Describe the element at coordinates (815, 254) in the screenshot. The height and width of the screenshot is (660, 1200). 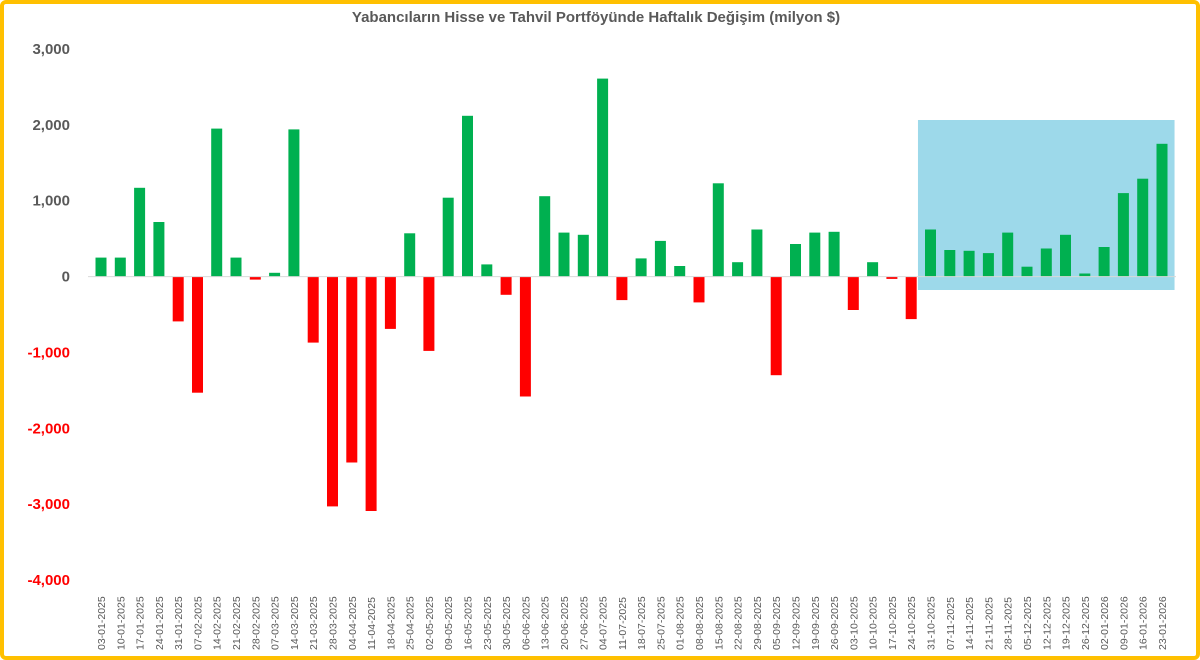
I see `bar-19-09-2025` at that location.